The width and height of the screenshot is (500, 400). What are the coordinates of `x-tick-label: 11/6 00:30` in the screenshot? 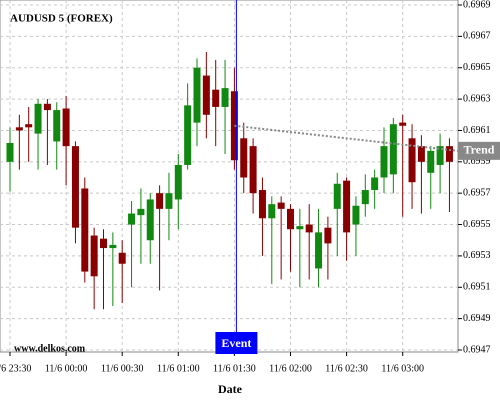 It's located at (122, 368).